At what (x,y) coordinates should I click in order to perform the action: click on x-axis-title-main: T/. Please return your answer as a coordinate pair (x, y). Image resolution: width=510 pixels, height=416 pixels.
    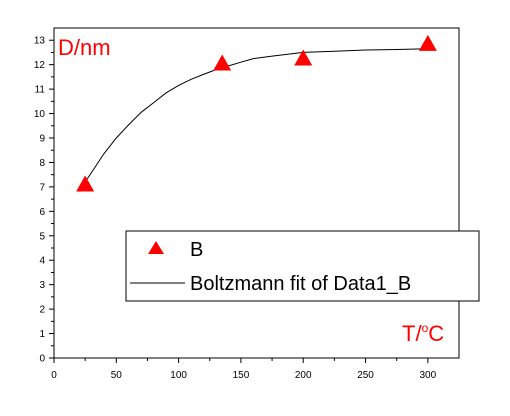
    Looking at the image, I should click on (412, 333).